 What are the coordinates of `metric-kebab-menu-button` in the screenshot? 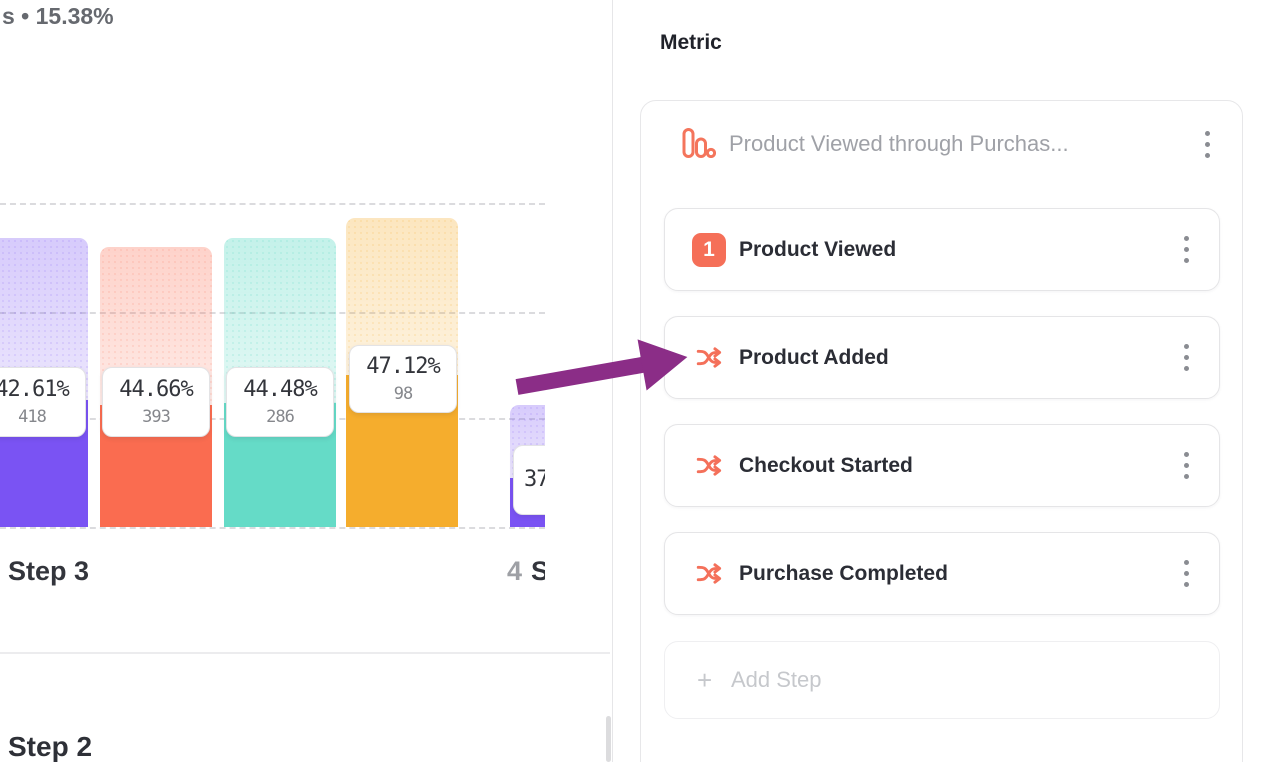 It's located at (1207, 144).